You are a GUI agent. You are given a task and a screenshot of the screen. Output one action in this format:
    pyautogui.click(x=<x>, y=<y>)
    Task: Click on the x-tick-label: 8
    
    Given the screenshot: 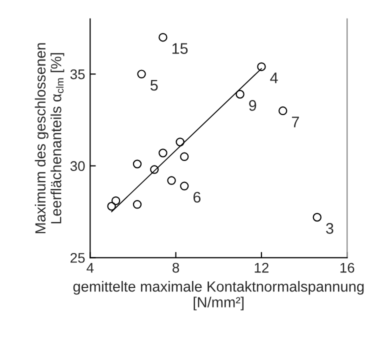 What is the action you would take?
    pyautogui.click(x=176, y=267)
    